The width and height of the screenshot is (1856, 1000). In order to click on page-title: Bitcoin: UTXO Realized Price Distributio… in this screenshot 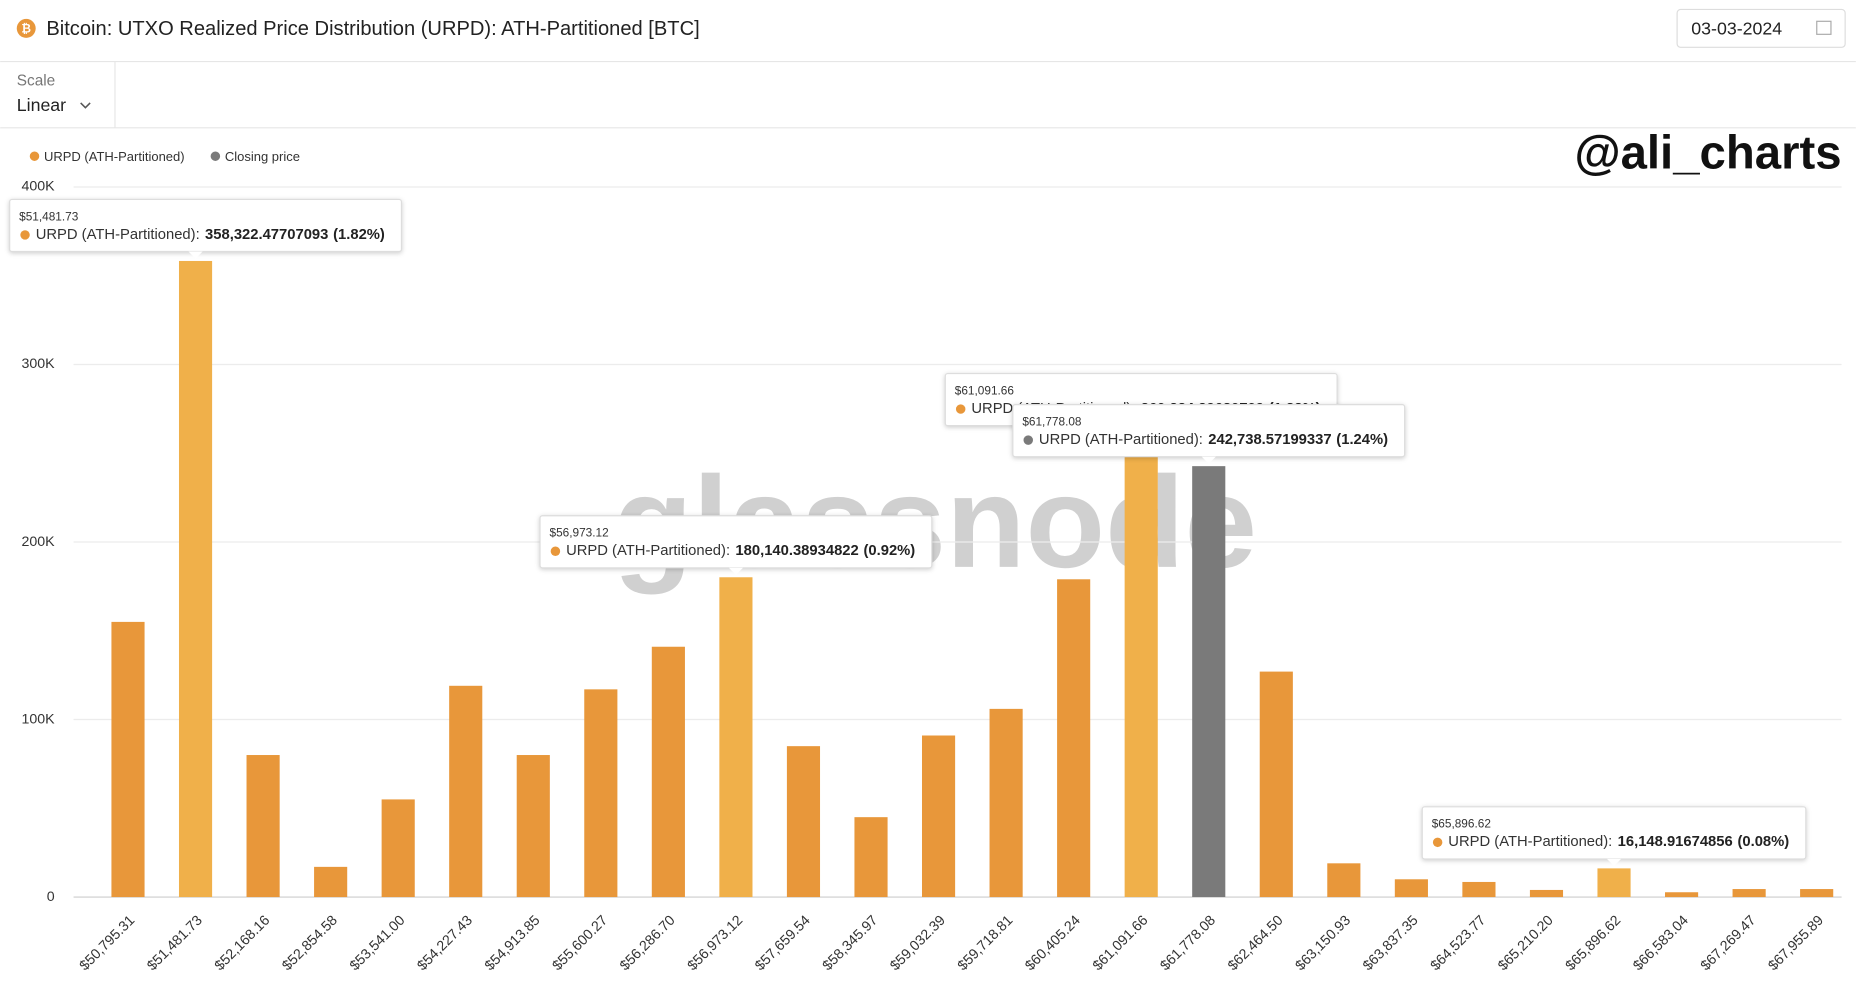, I will do `click(372, 29)`.